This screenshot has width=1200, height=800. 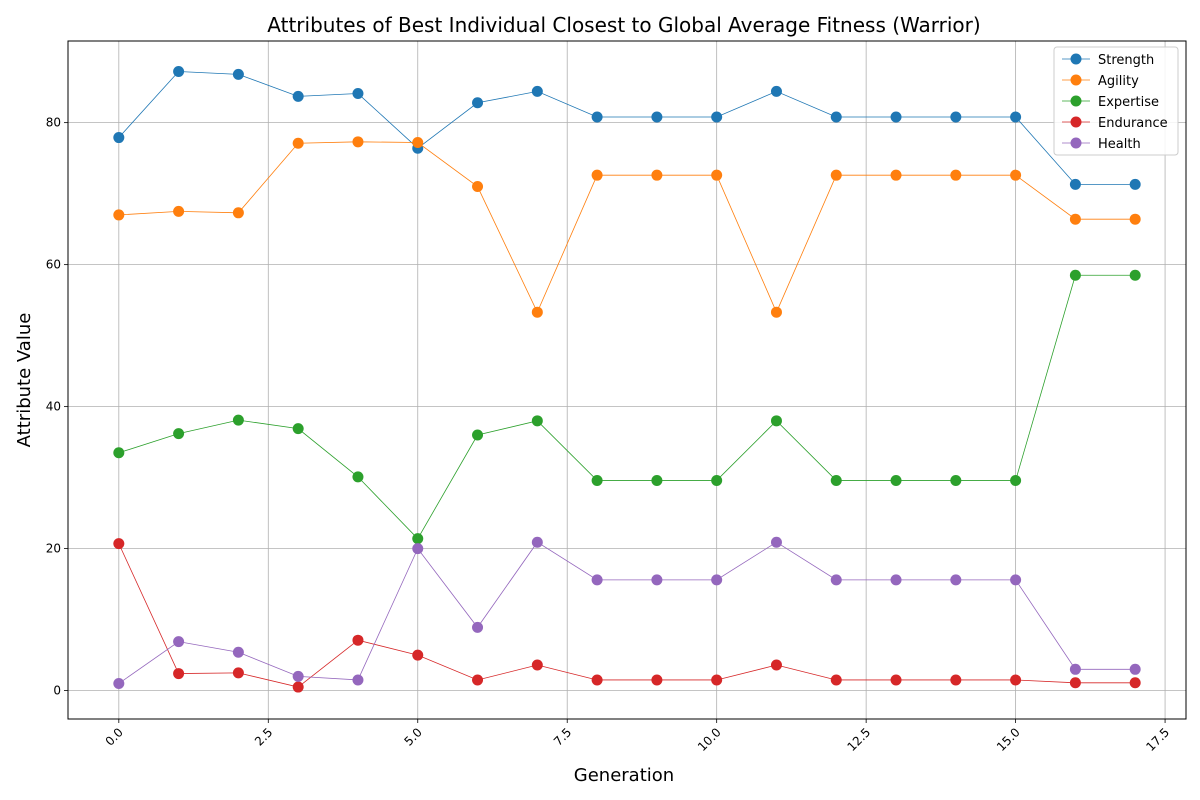 What do you see at coordinates (53, 549) in the screenshot?
I see `y-tick-label: 20` at bounding box center [53, 549].